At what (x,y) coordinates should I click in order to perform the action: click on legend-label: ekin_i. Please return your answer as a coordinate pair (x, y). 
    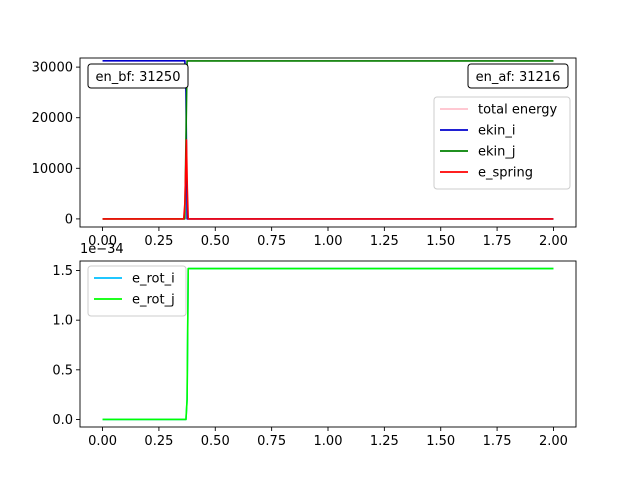
    Looking at the image, I should click on (497, 131).